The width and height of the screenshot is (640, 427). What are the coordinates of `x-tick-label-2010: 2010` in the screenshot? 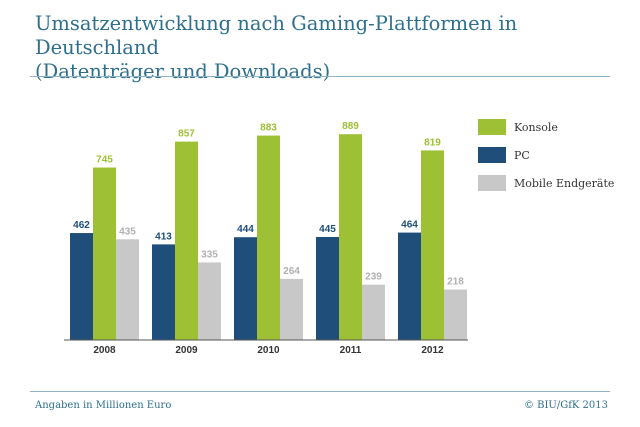 It's located at (268, 350).